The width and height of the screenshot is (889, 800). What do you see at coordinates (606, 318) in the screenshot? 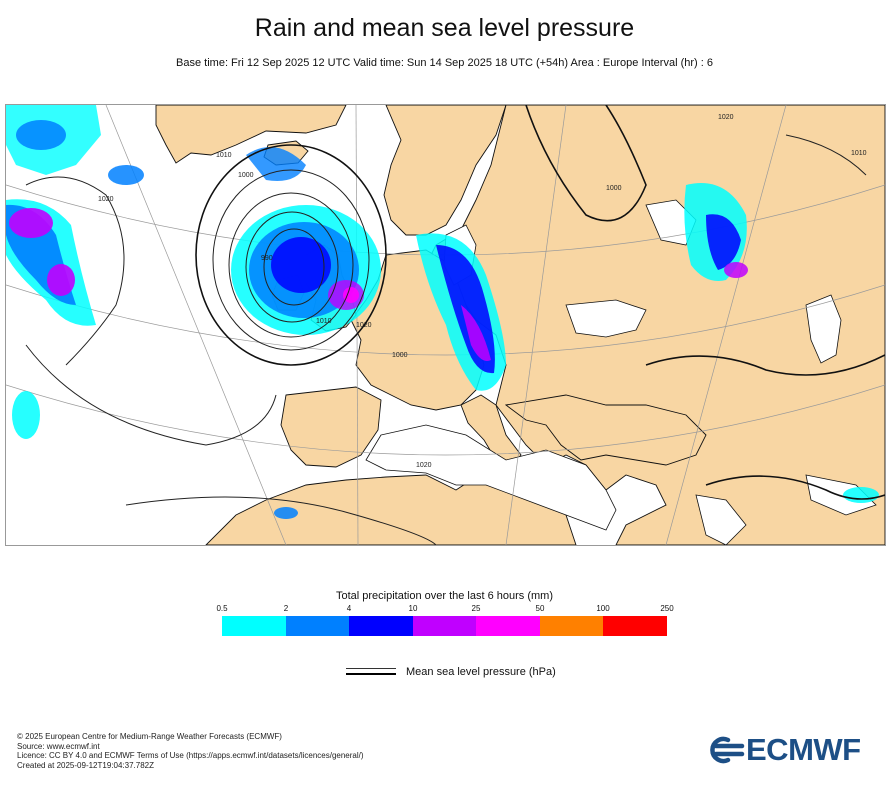
I see `sea-black` at bounding box center [606, 318].